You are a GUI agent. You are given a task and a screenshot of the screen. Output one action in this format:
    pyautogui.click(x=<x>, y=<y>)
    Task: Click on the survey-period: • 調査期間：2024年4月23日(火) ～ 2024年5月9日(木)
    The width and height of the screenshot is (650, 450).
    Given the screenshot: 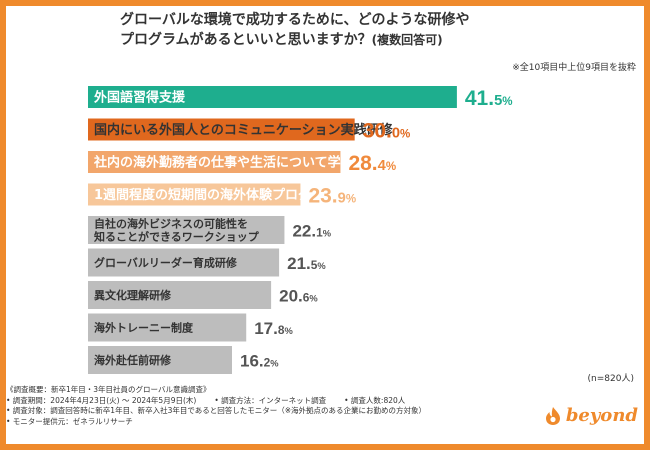 What is the action you would take?
    pyautogui.click(x=101, y=400)
    